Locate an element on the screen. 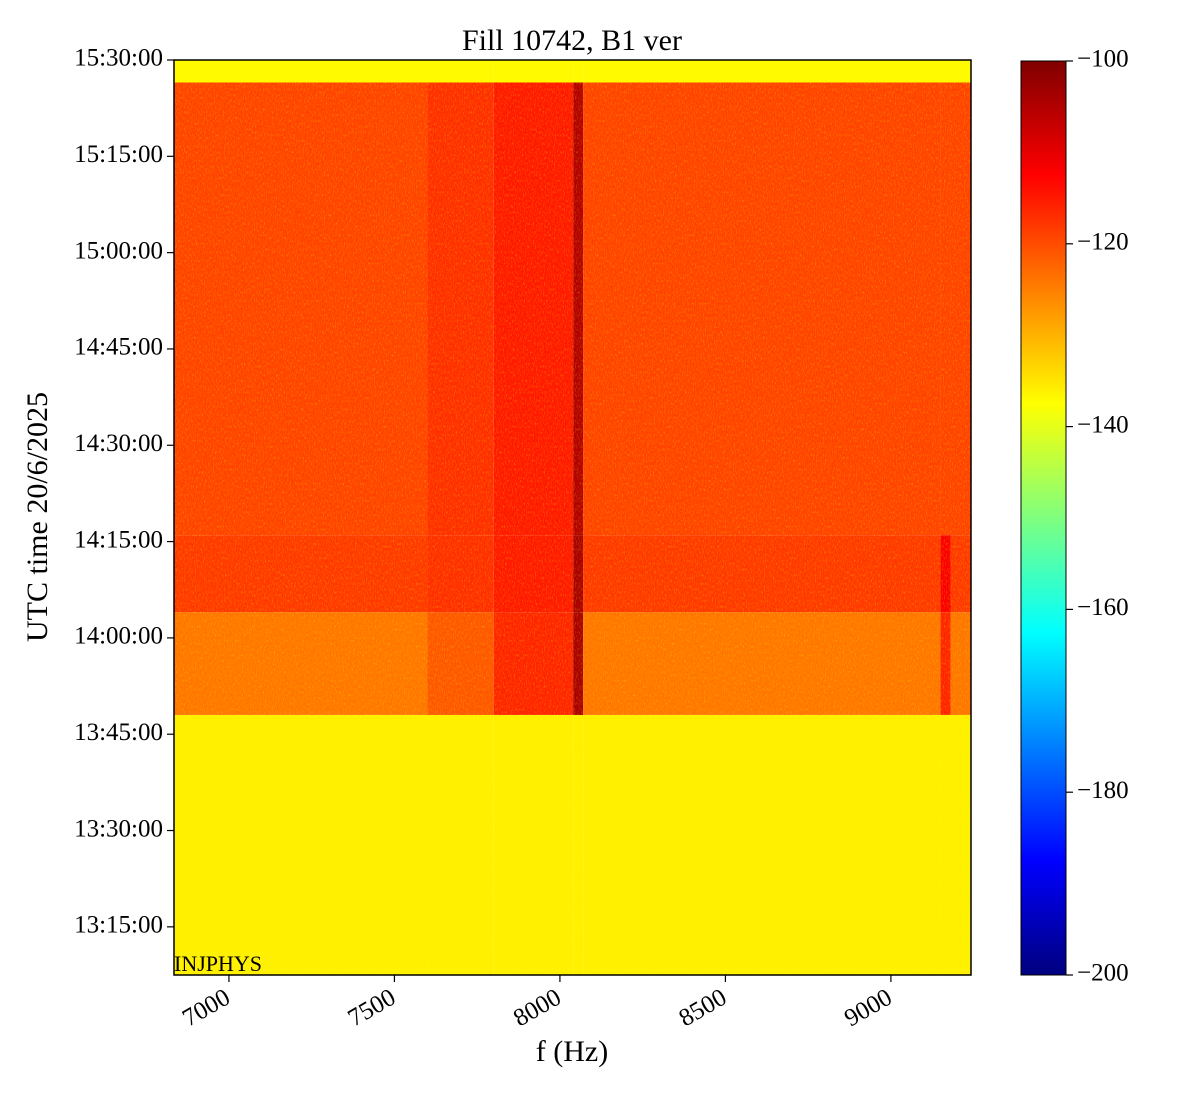  y-tick-label: 14:30:00 is located at coordinates (118, 443).